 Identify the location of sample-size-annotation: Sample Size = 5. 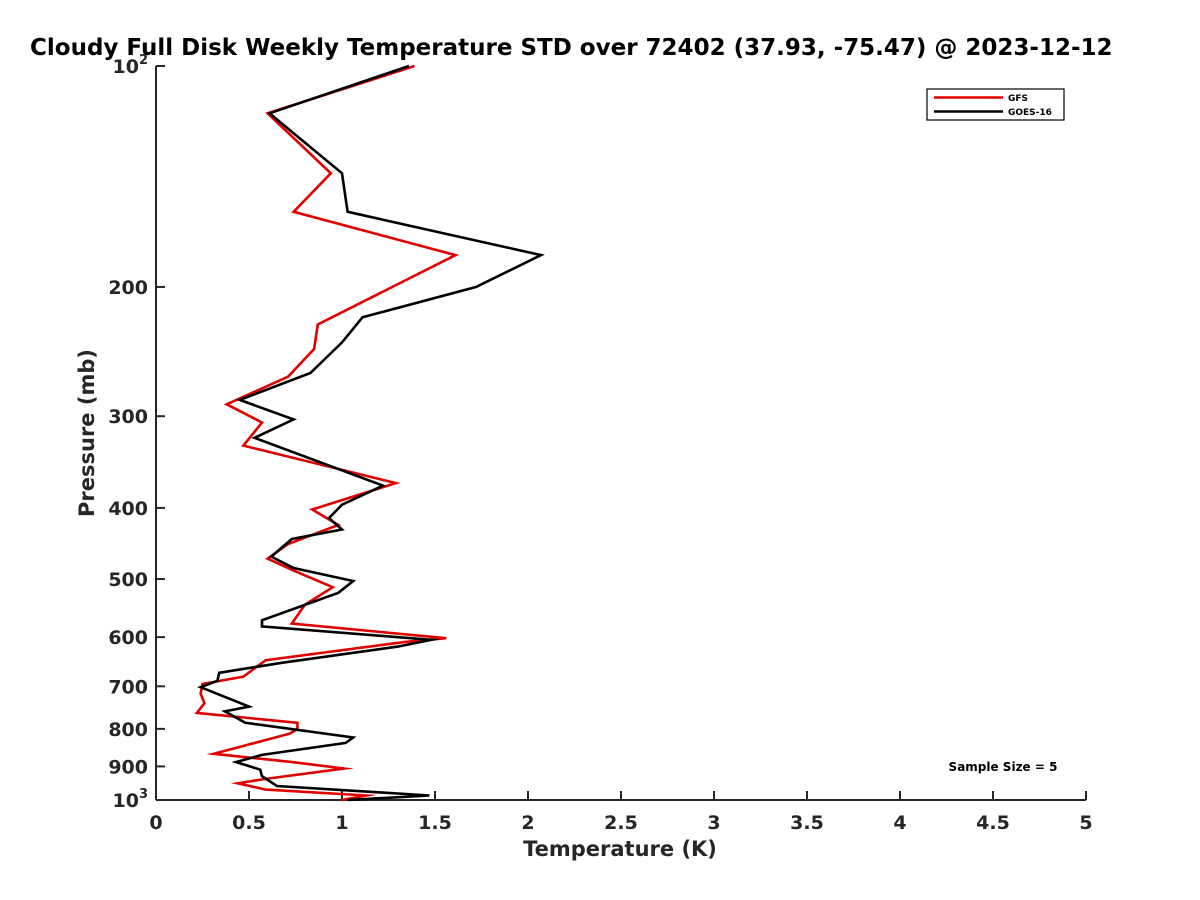
(1003, 767).